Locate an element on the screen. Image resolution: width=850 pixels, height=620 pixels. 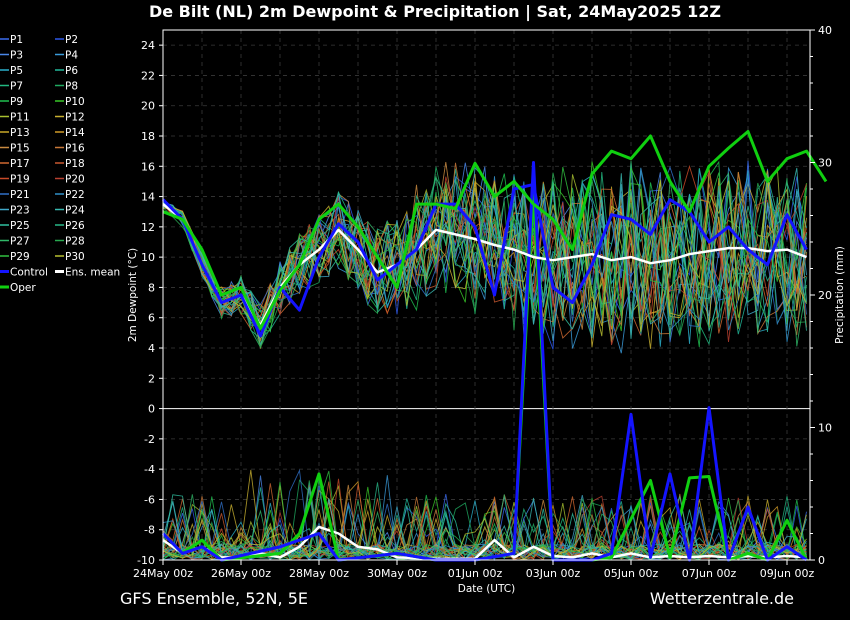
y-tick-label: 0 is located at coordinates (151, 409).